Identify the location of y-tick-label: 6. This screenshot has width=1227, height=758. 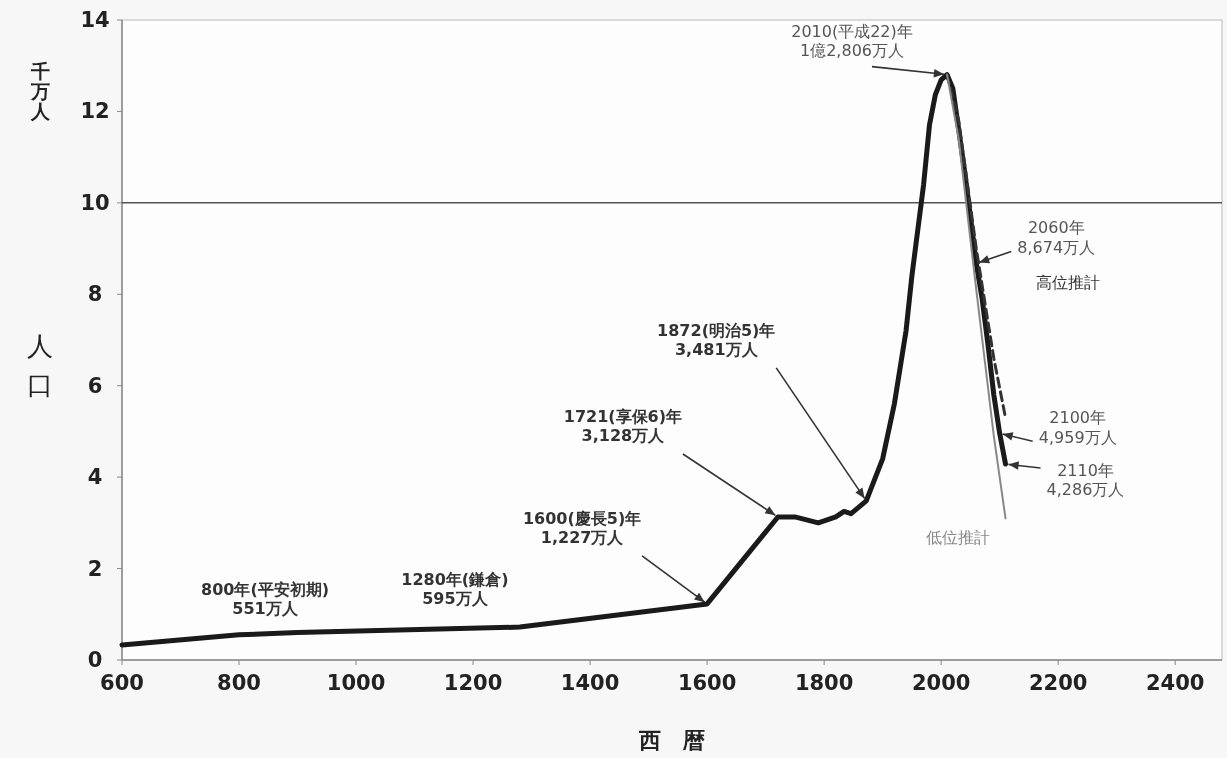
(95, 385).